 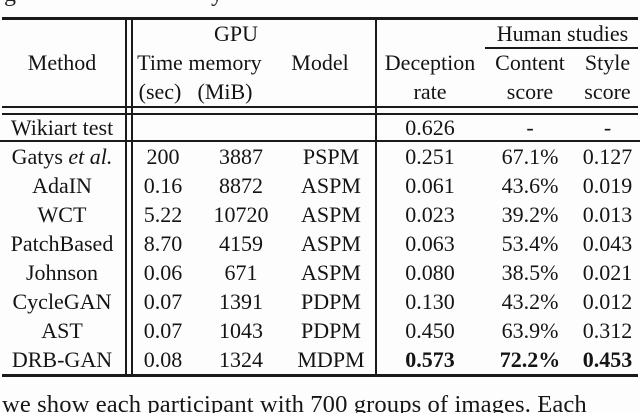 What do you see at coordinates (241, 272) in the screenshot?
I see `memory-cell: 671` at bounding box center [241, 272].